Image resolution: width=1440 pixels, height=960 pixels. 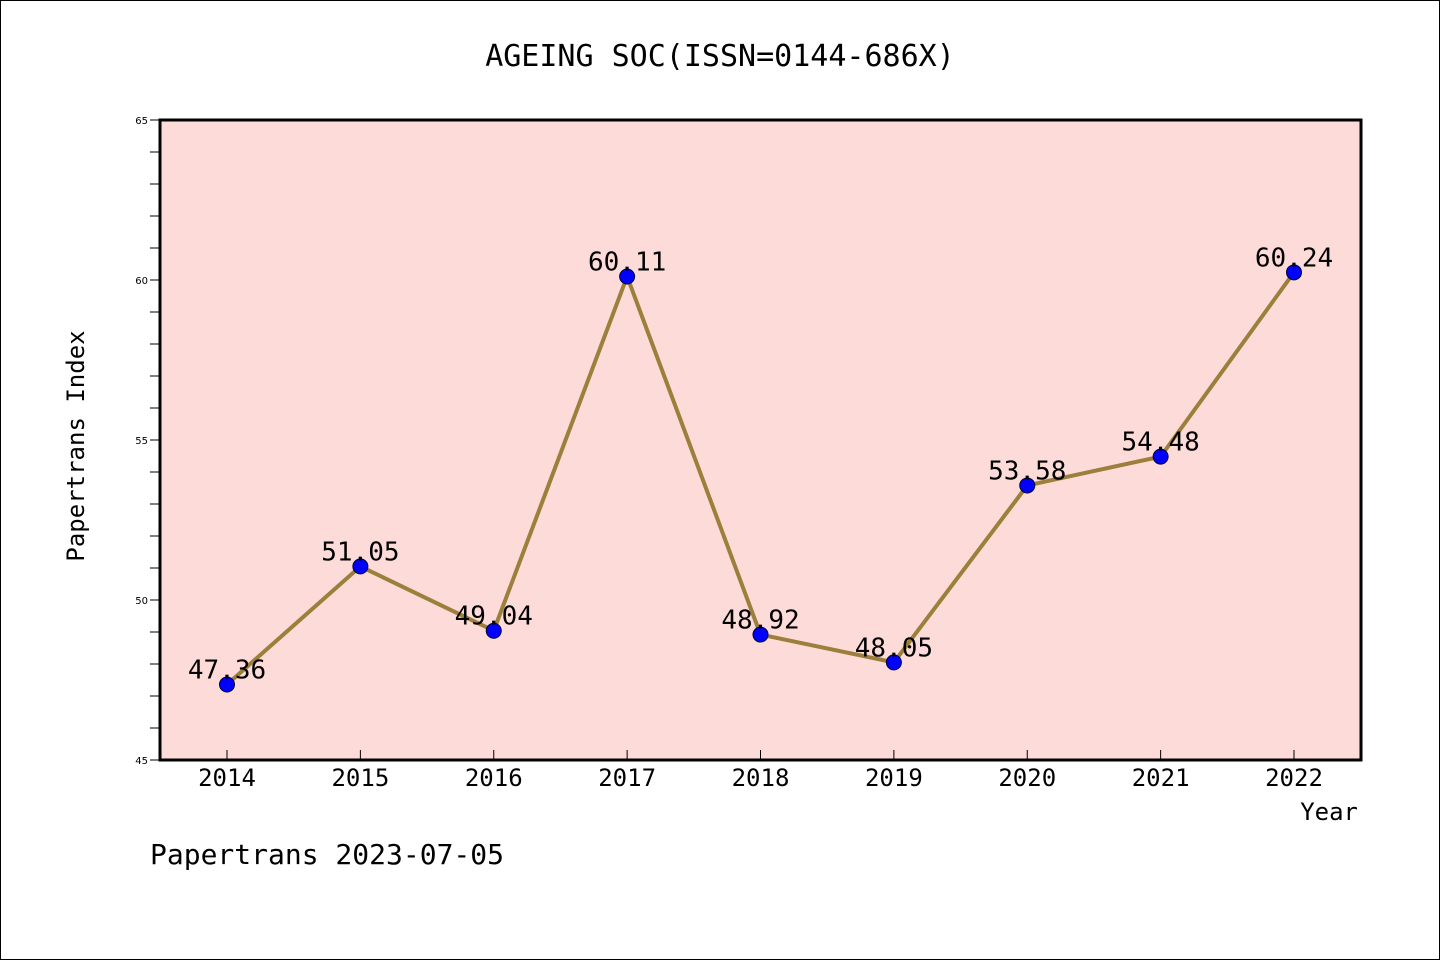 I want to click on data-point-label: 48.92, so click(x=760, y=621).